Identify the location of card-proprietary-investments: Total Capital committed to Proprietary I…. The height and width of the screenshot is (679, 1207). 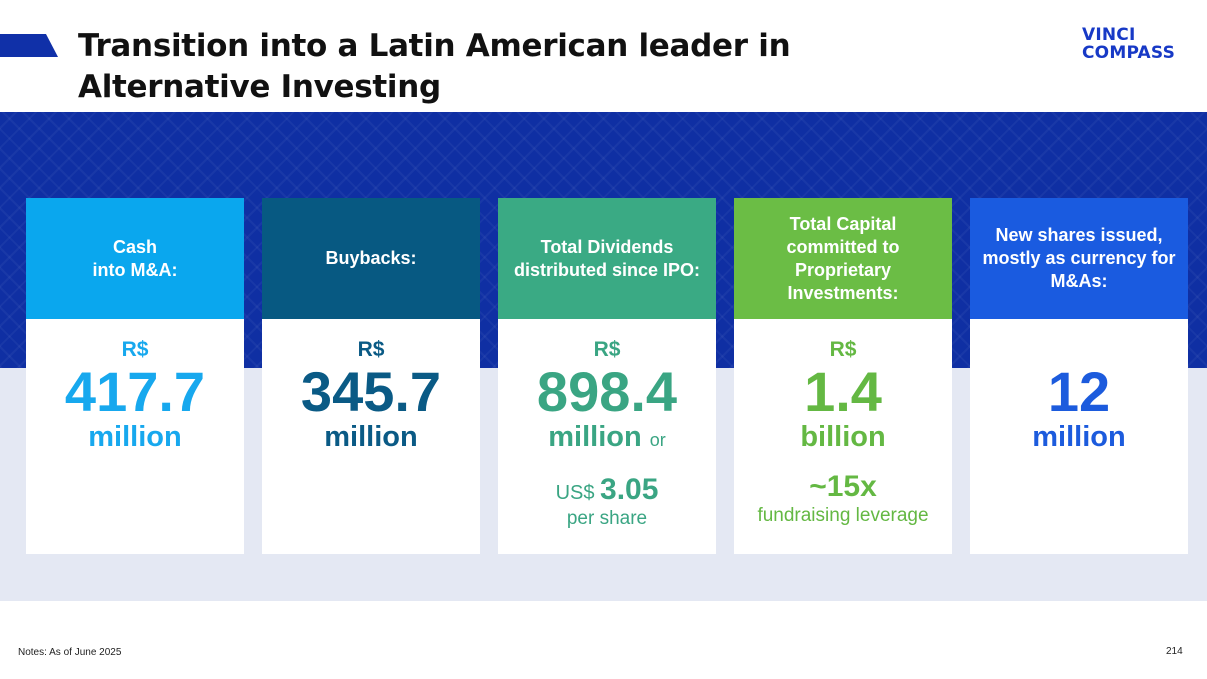
(843, 376).